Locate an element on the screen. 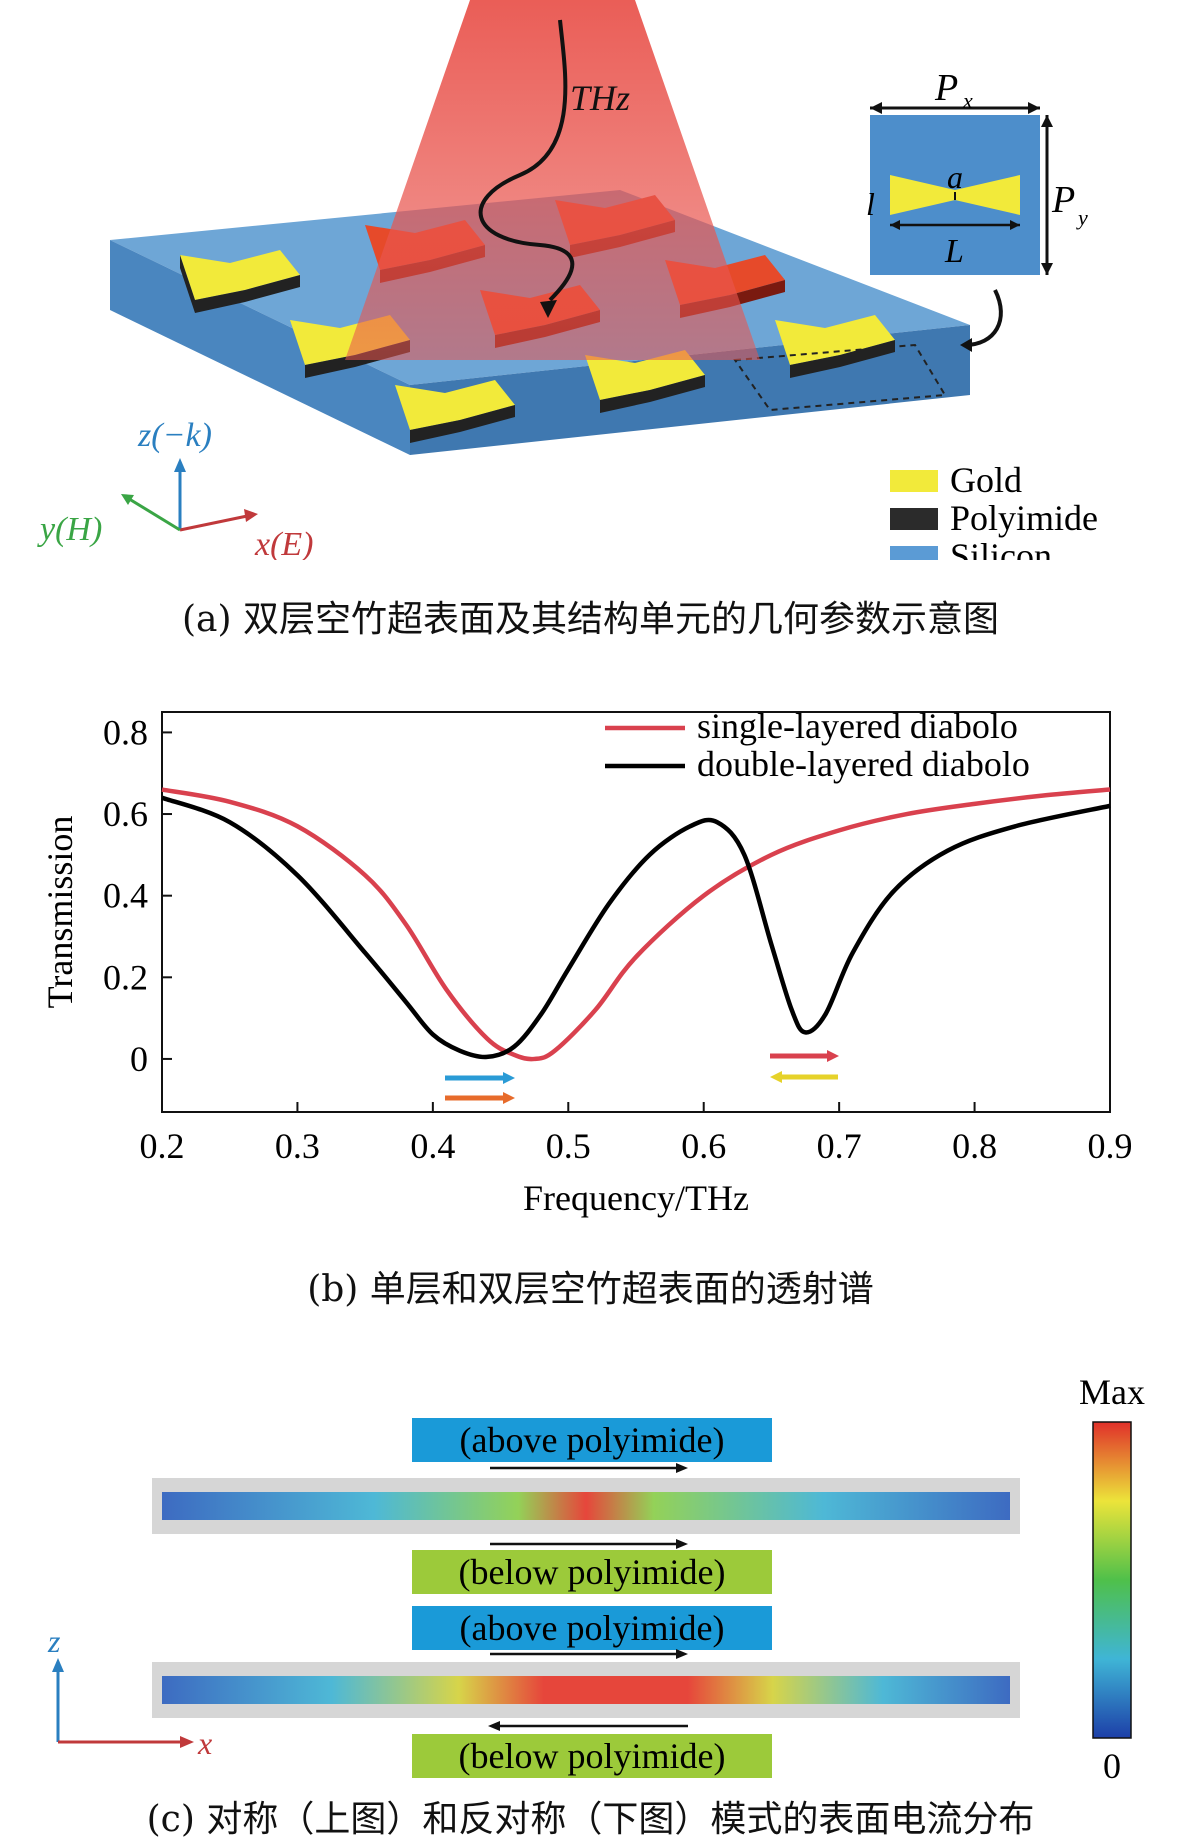  svg-text: L is located at coordinates (954, 251).